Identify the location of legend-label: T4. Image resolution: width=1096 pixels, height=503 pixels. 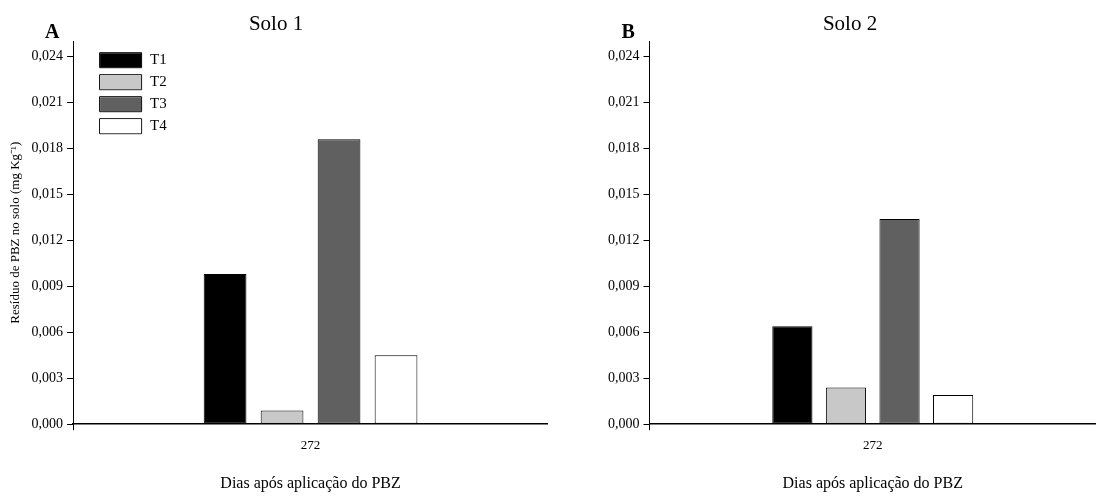
(159, 125).